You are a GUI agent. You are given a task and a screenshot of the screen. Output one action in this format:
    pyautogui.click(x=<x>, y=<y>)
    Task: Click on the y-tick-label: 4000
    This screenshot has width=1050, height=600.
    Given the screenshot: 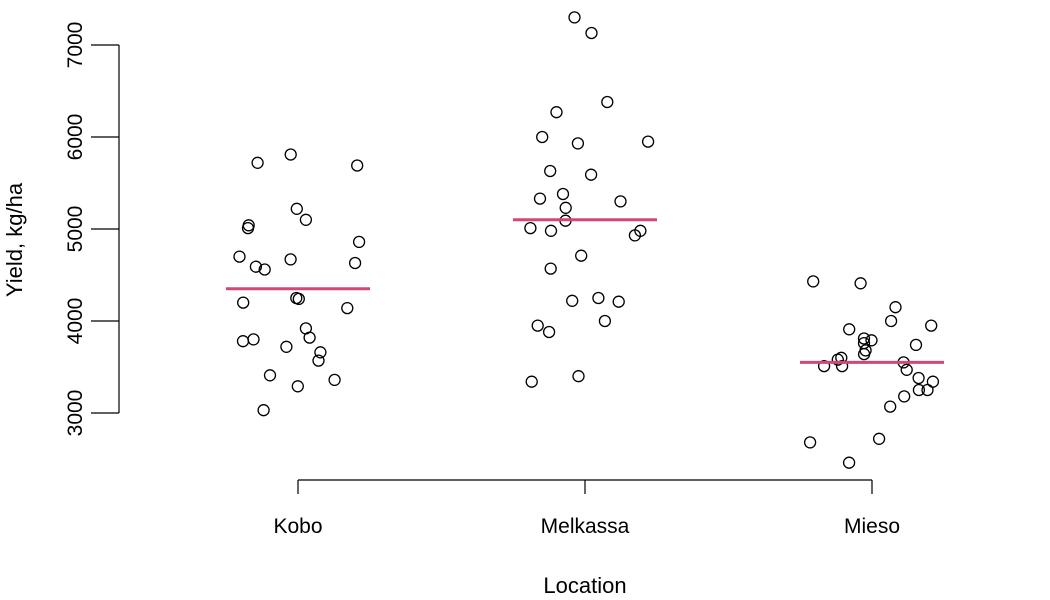 What is the action you would take?
    pyautogui.click(x=75, y=321)
    